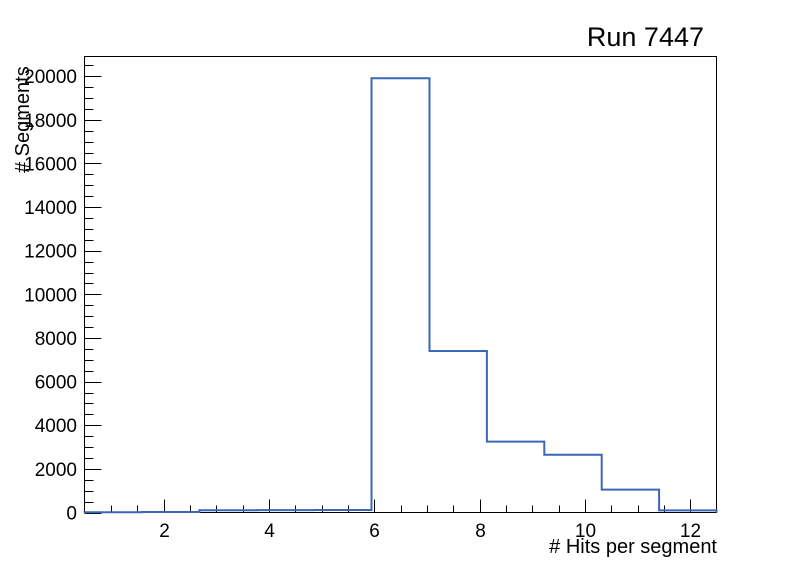 This screenshot has width=796, height=572. What do you see at coordinates (50, 121) in the screenshot?
I see `y-tick-label: 18000` at bounding box center [50, 121].